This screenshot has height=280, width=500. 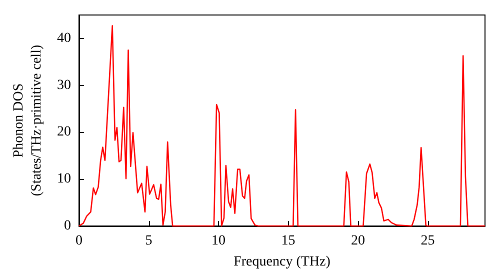 What do you see at coordinates (64, 132) in the screenshot?
I see `y-tick-label: 20` at bounding box center [64, 132].